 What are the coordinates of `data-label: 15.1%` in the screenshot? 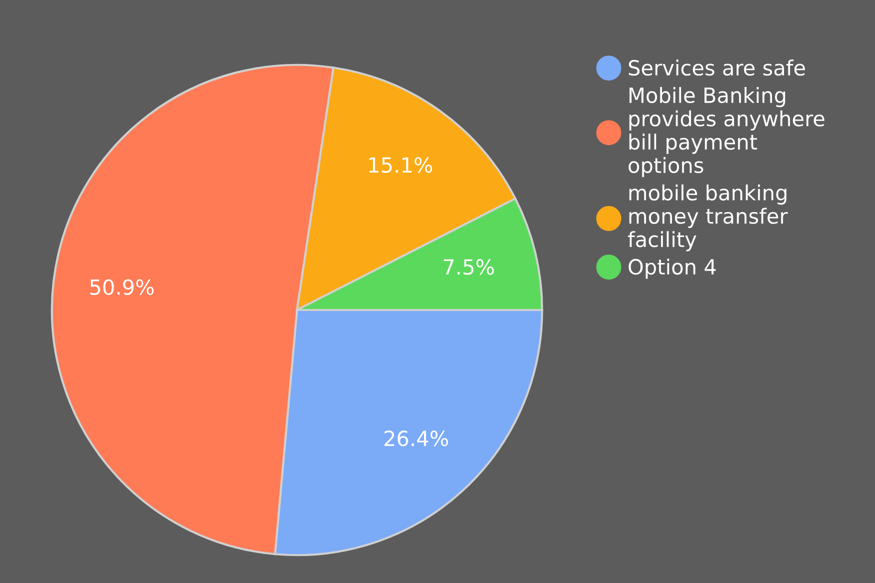 It's located at (400, 165).